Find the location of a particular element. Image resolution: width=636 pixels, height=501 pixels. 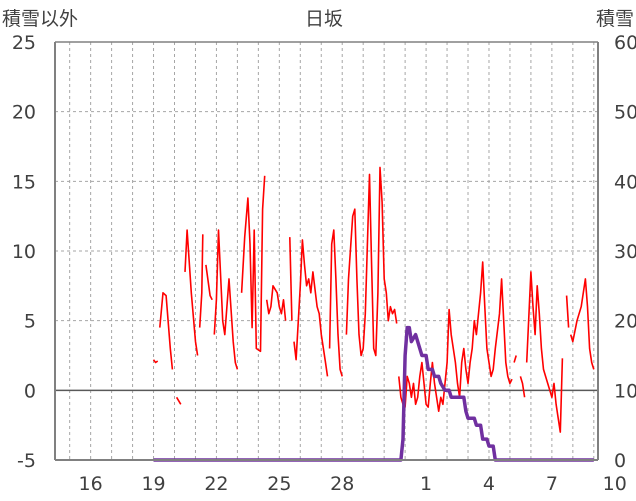

x-tick-label: 1 is located at coordinates (426, 484).